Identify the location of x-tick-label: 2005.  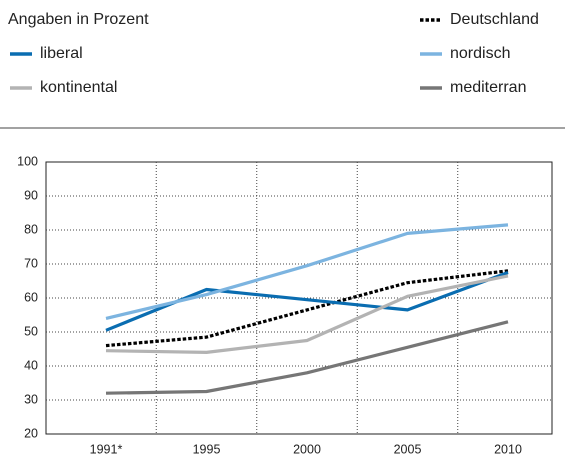
(408, 449).